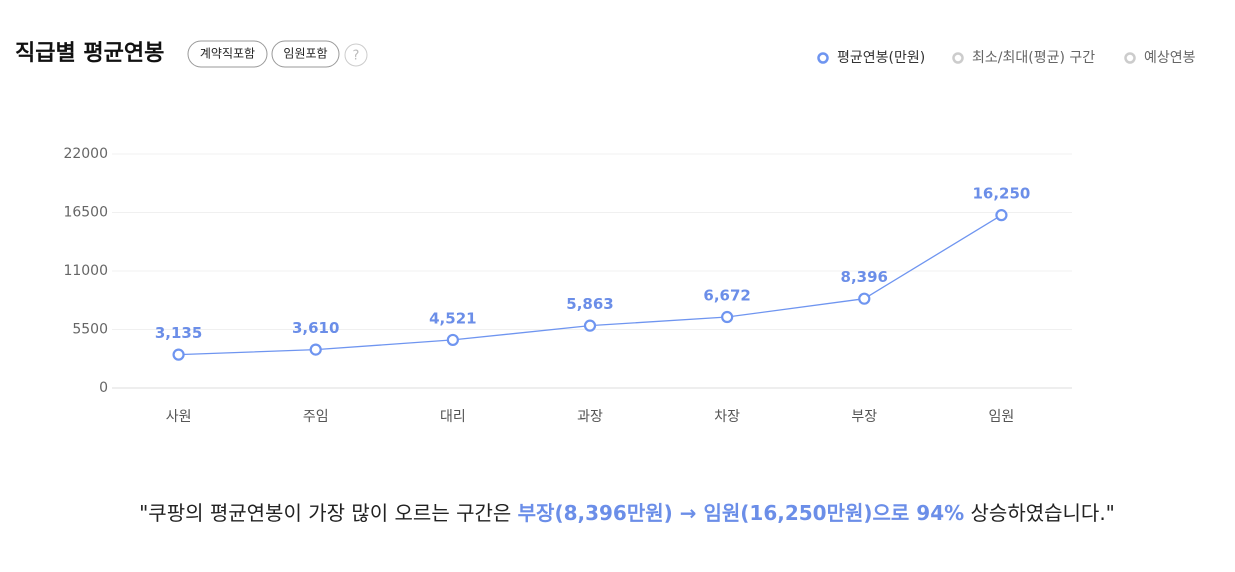 The image size is (1235, 572). What do you see at coordinates (1033, 58) in the screenshot?
I see `legend-label: 최소/최대(평균) 구간` at bounding box center [1033, 58].